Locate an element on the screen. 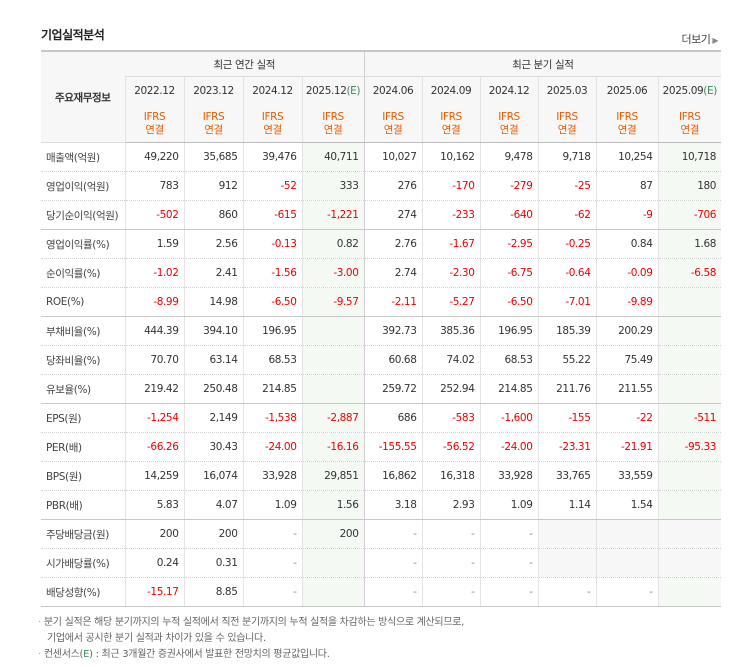 Image resolution: width=730 pixels, height=667 pixels. table-cell: -56.52 is located at coordinates (450, 447).